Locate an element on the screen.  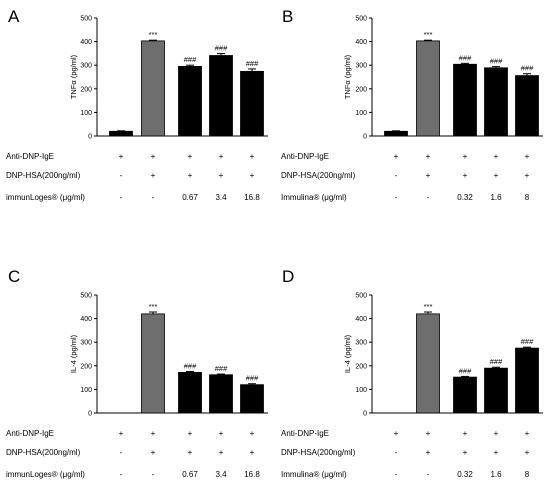
condition-cell: 0.67 is located at coordinates (190, 474).